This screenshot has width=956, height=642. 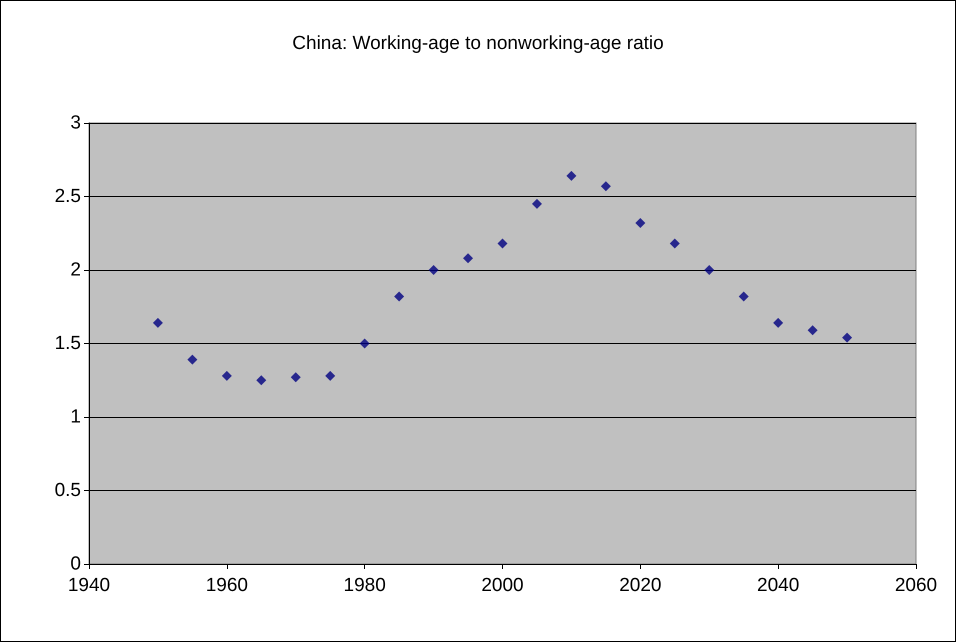 What do you see at coordinates (640, 585) in the screenshot?
I see `x-tick-label: 2020` at bounding box center [640, 585].